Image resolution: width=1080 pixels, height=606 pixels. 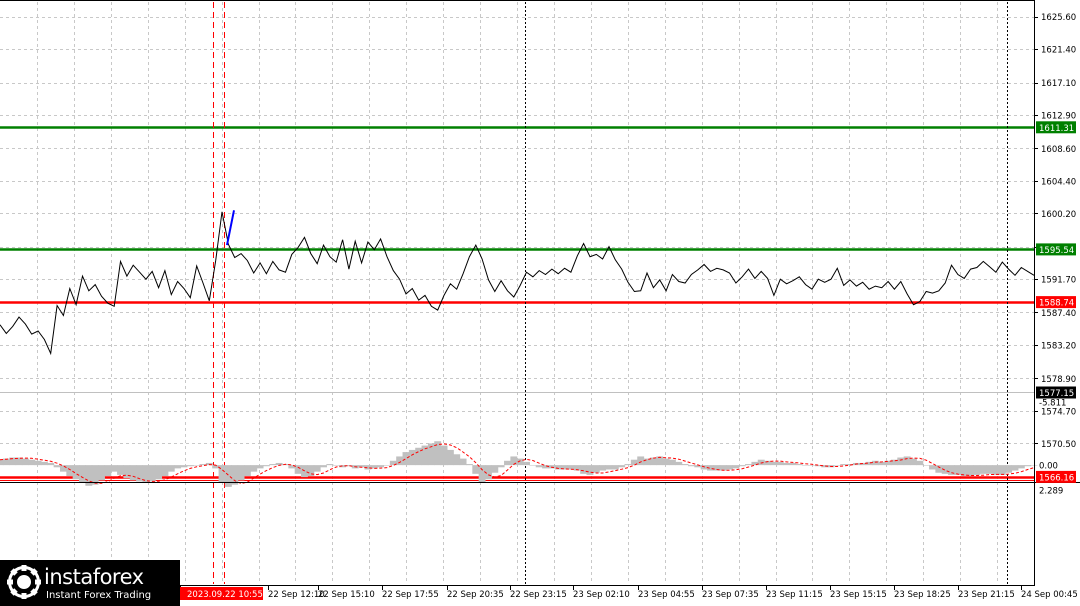 I want to click on logo-tagline: Instant Forex Trading, so click(x=99, y=595).